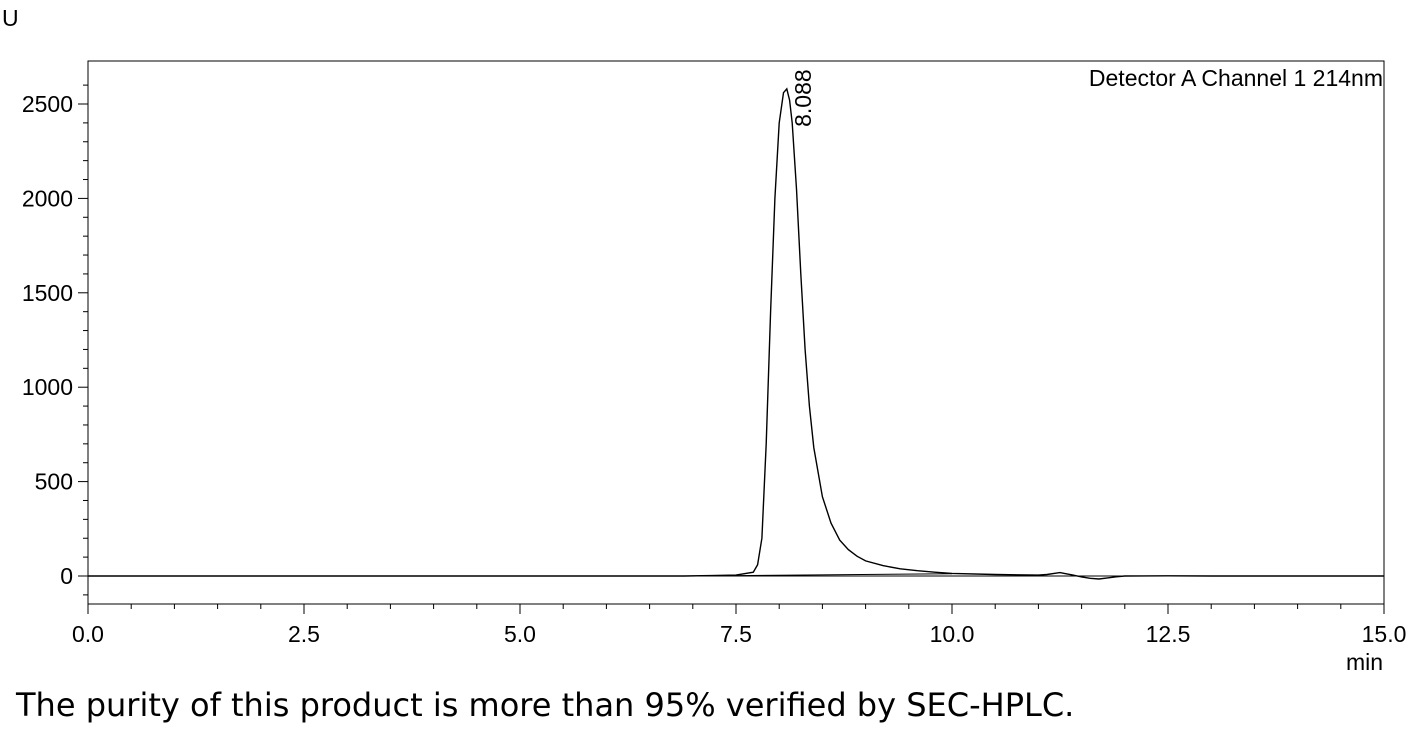  I want to click on x-tick-label: 15.0, so click(1384, 634).